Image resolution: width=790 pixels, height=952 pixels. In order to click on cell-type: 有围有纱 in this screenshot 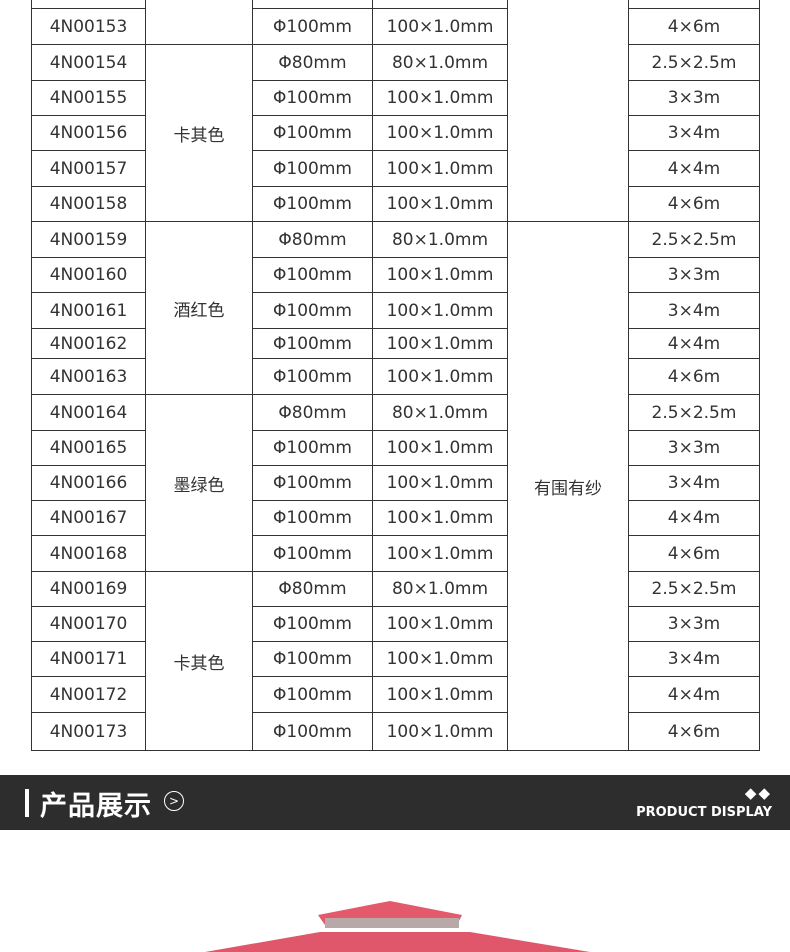, I will do `click(568, 486)`.